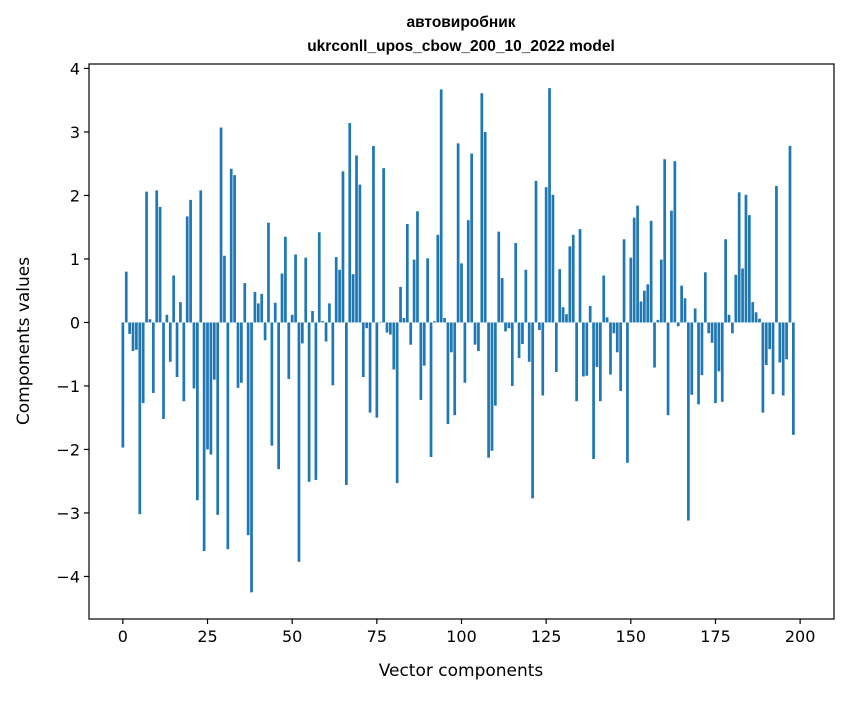 The image size is (847, 701). What do you see at coordinates (800, 636) in the screenshot?
I see `x-tick-label: 200` at bounding box center [800, 636].